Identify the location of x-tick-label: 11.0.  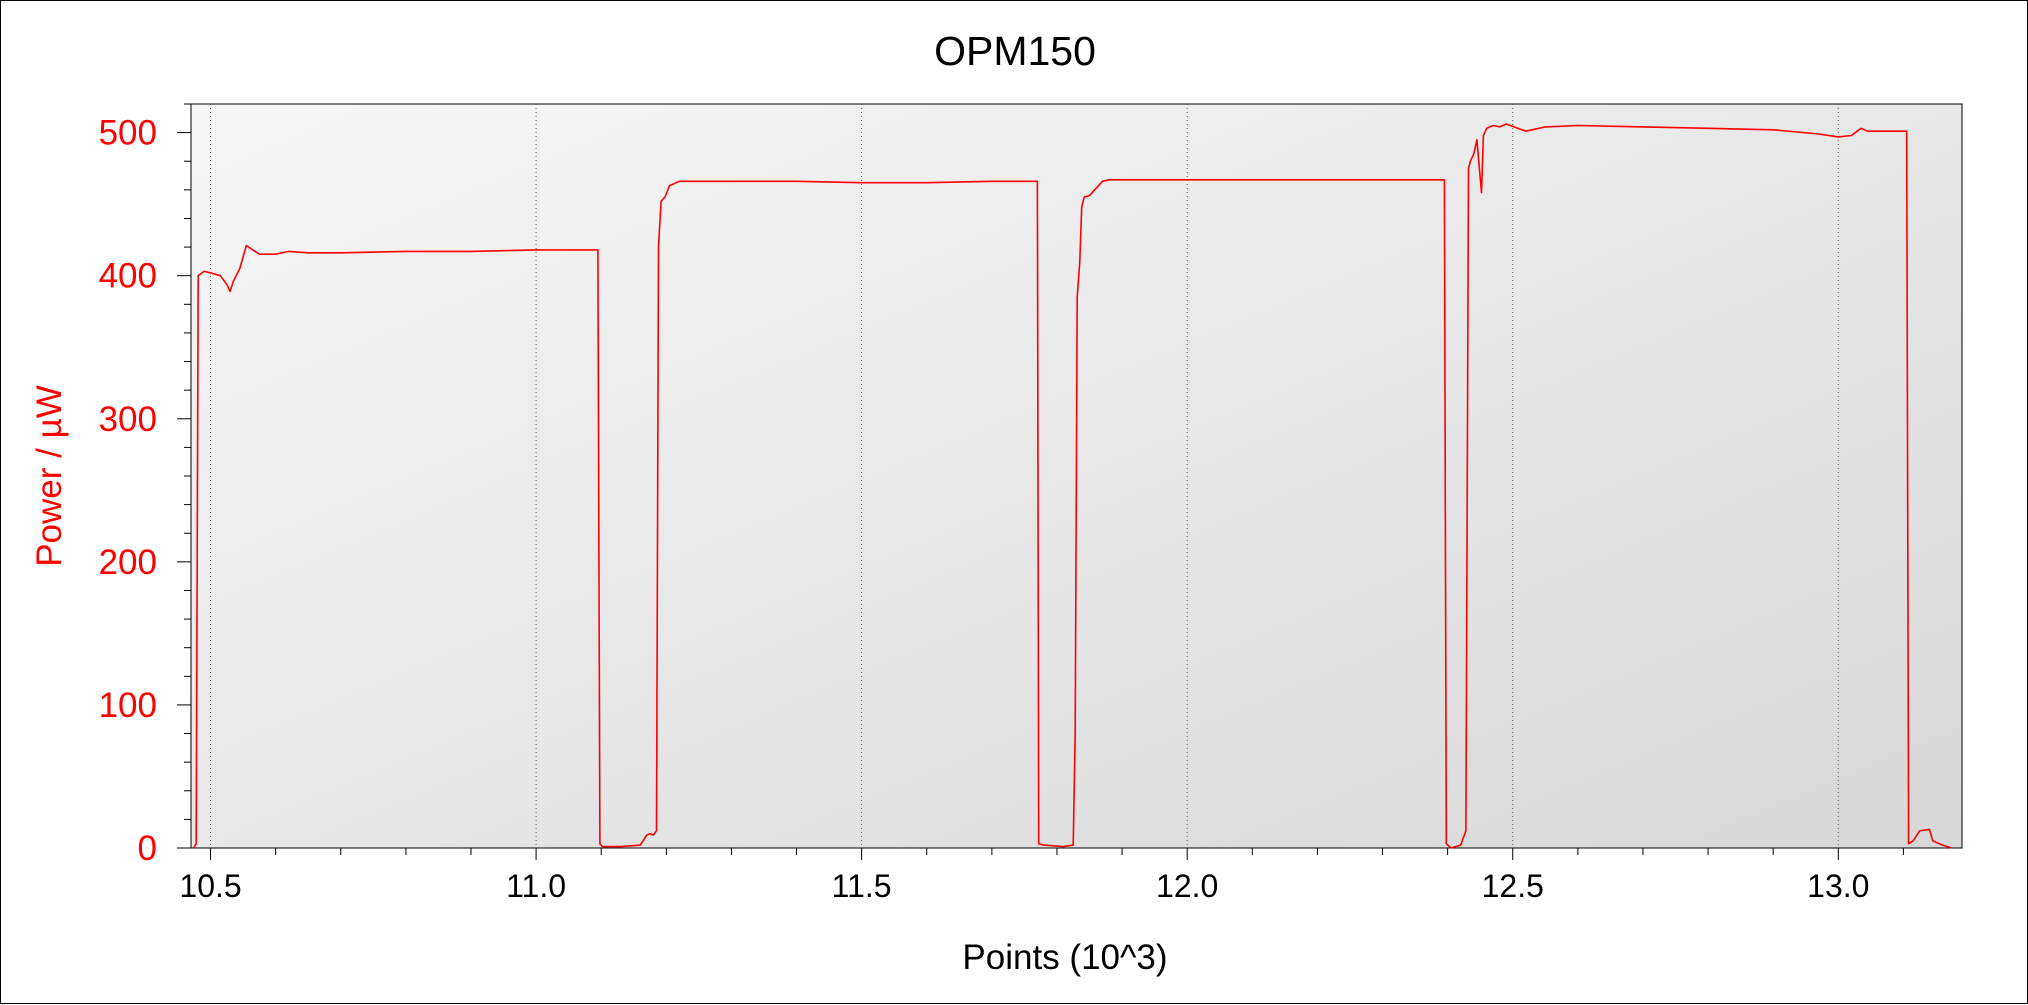
(536, 886).